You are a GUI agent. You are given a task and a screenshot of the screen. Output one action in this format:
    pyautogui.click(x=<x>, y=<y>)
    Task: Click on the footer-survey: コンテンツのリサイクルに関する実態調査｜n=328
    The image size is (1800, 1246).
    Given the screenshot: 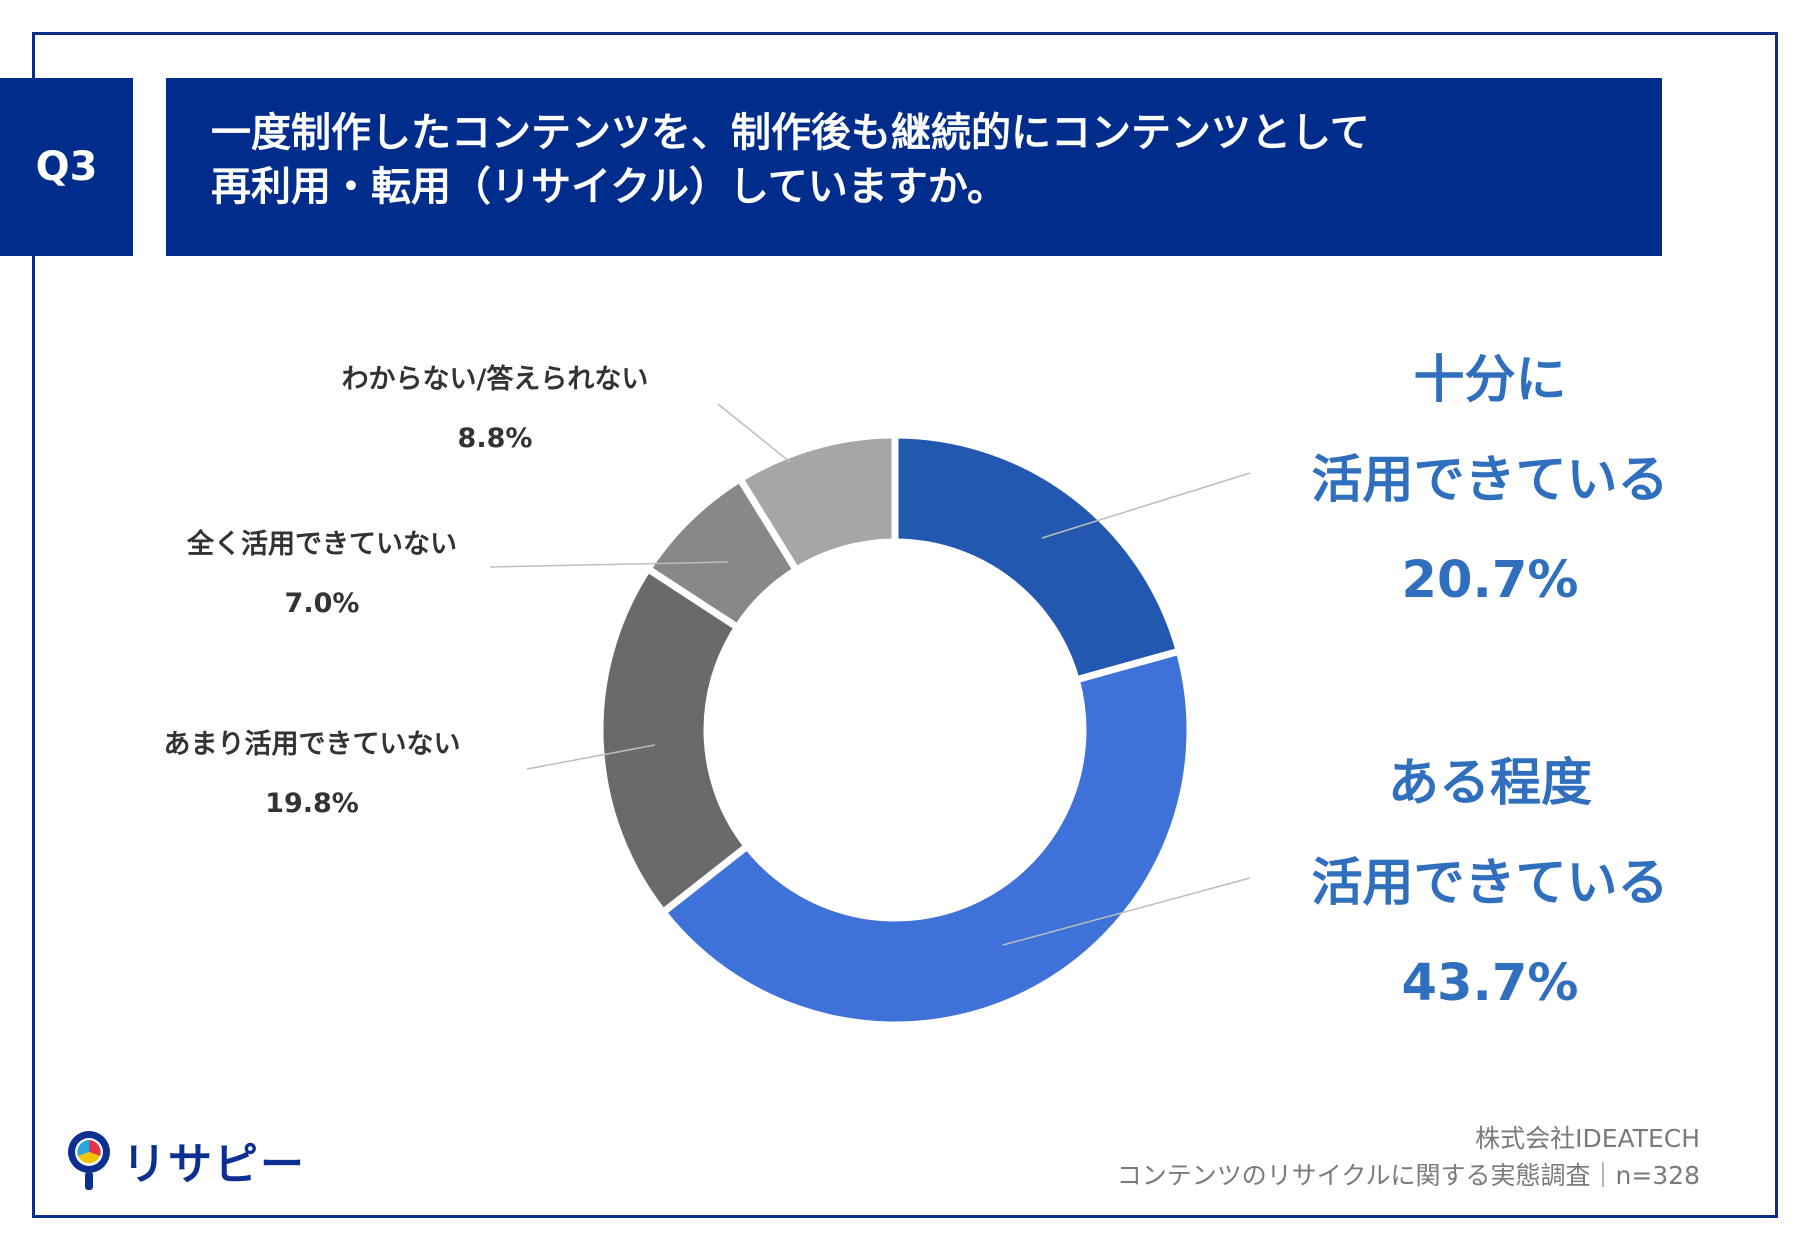 What is the action you would take?
    pyautogui.click(x=1408, y=1175)
    